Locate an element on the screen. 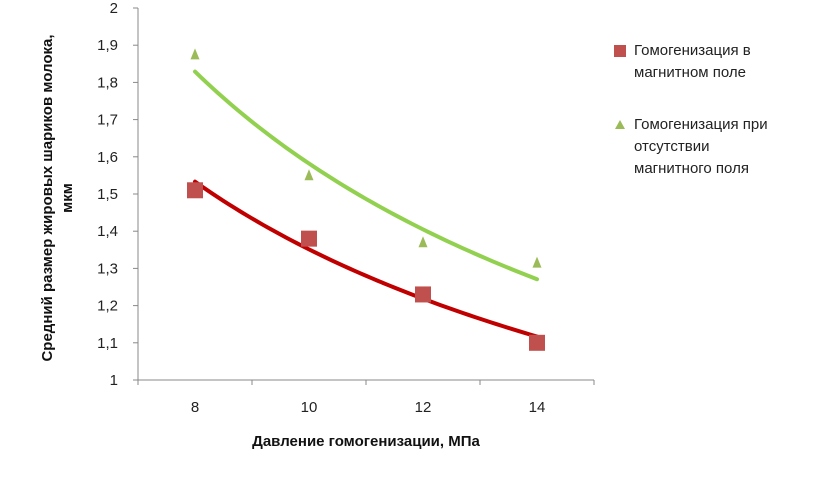 The height and width of the screenshot is (480, 840). y-tick-label: 1,9 is located at coordinates (107, 45).